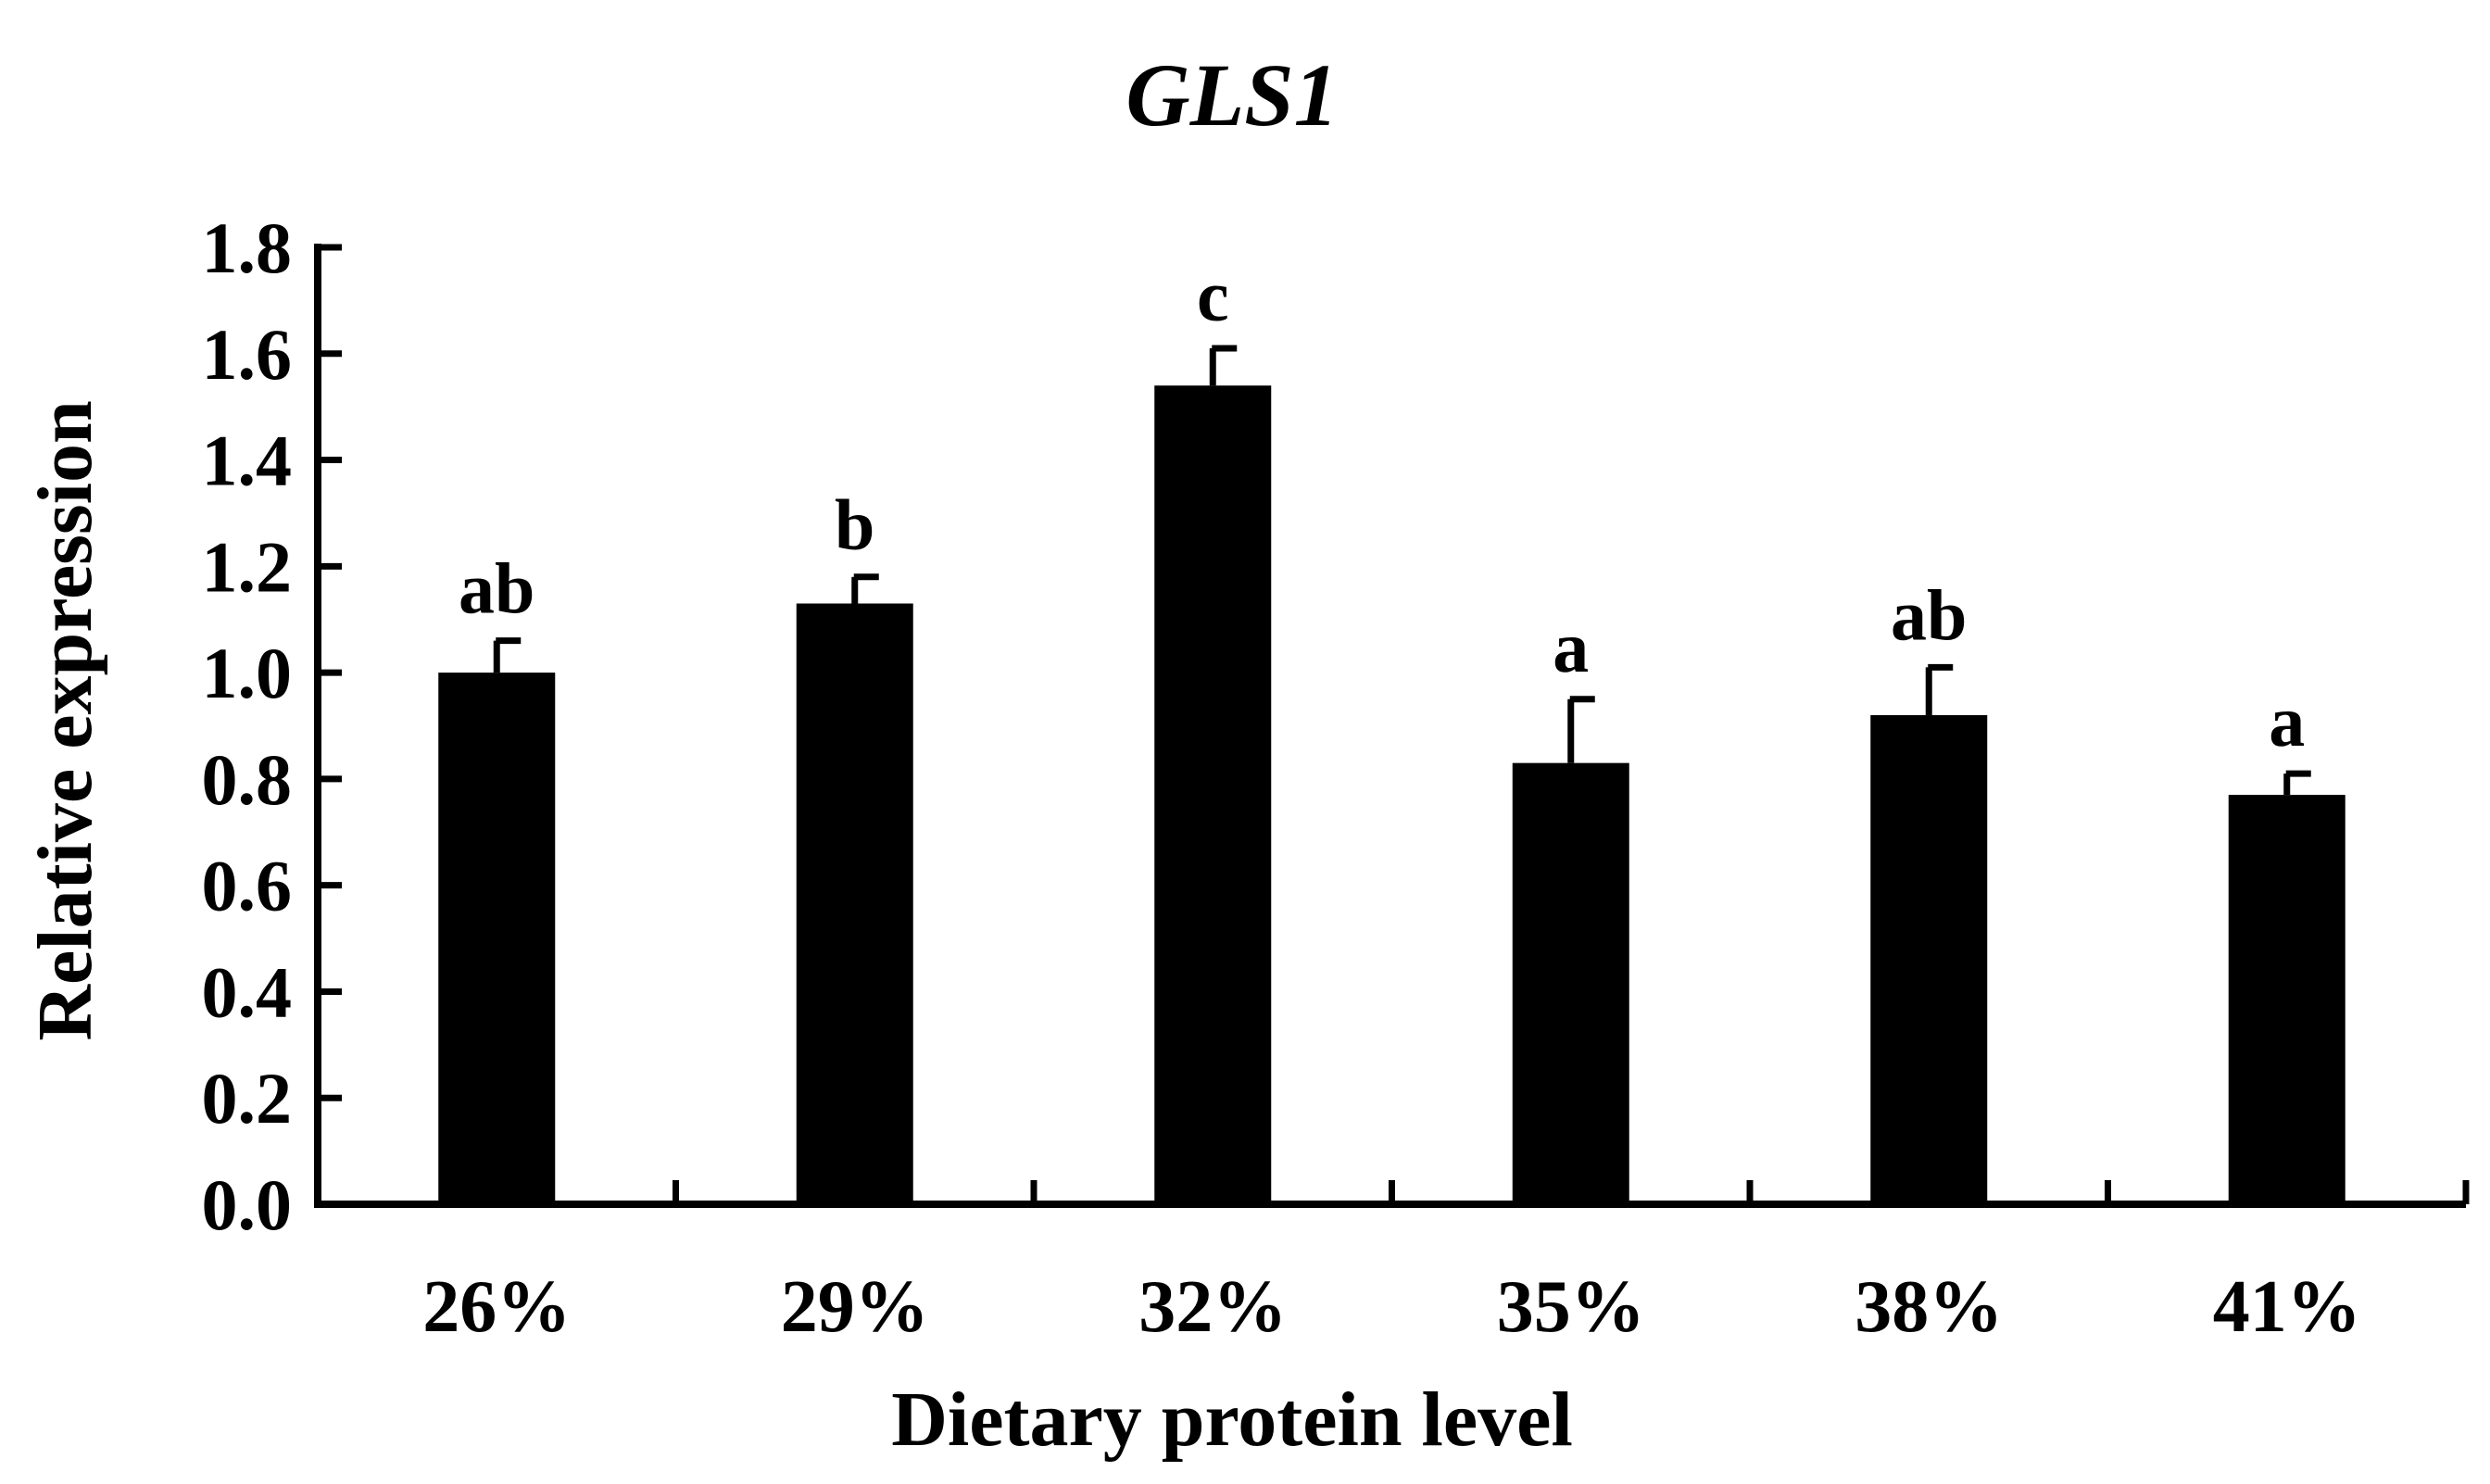 This screenshot has height=1484, width=2490. What do you see at coordinates (248, 886) in the screenshot?
I see `y-tick-label: 0.6` at bounding box center [248, 886].